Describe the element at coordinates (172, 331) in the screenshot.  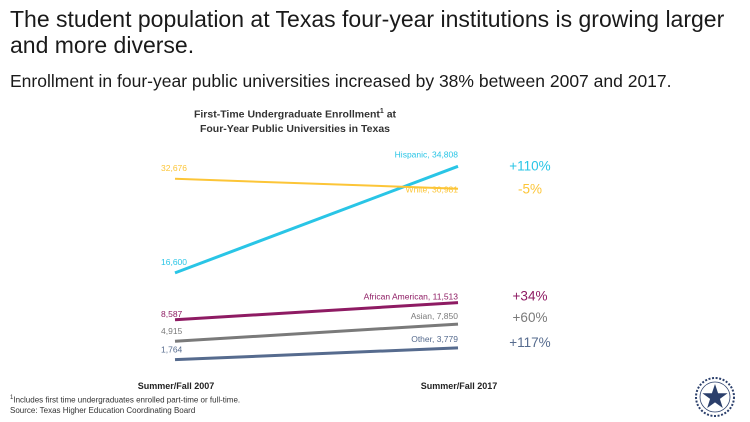
I see `data-label-2007-asian: 4,915` at that location.